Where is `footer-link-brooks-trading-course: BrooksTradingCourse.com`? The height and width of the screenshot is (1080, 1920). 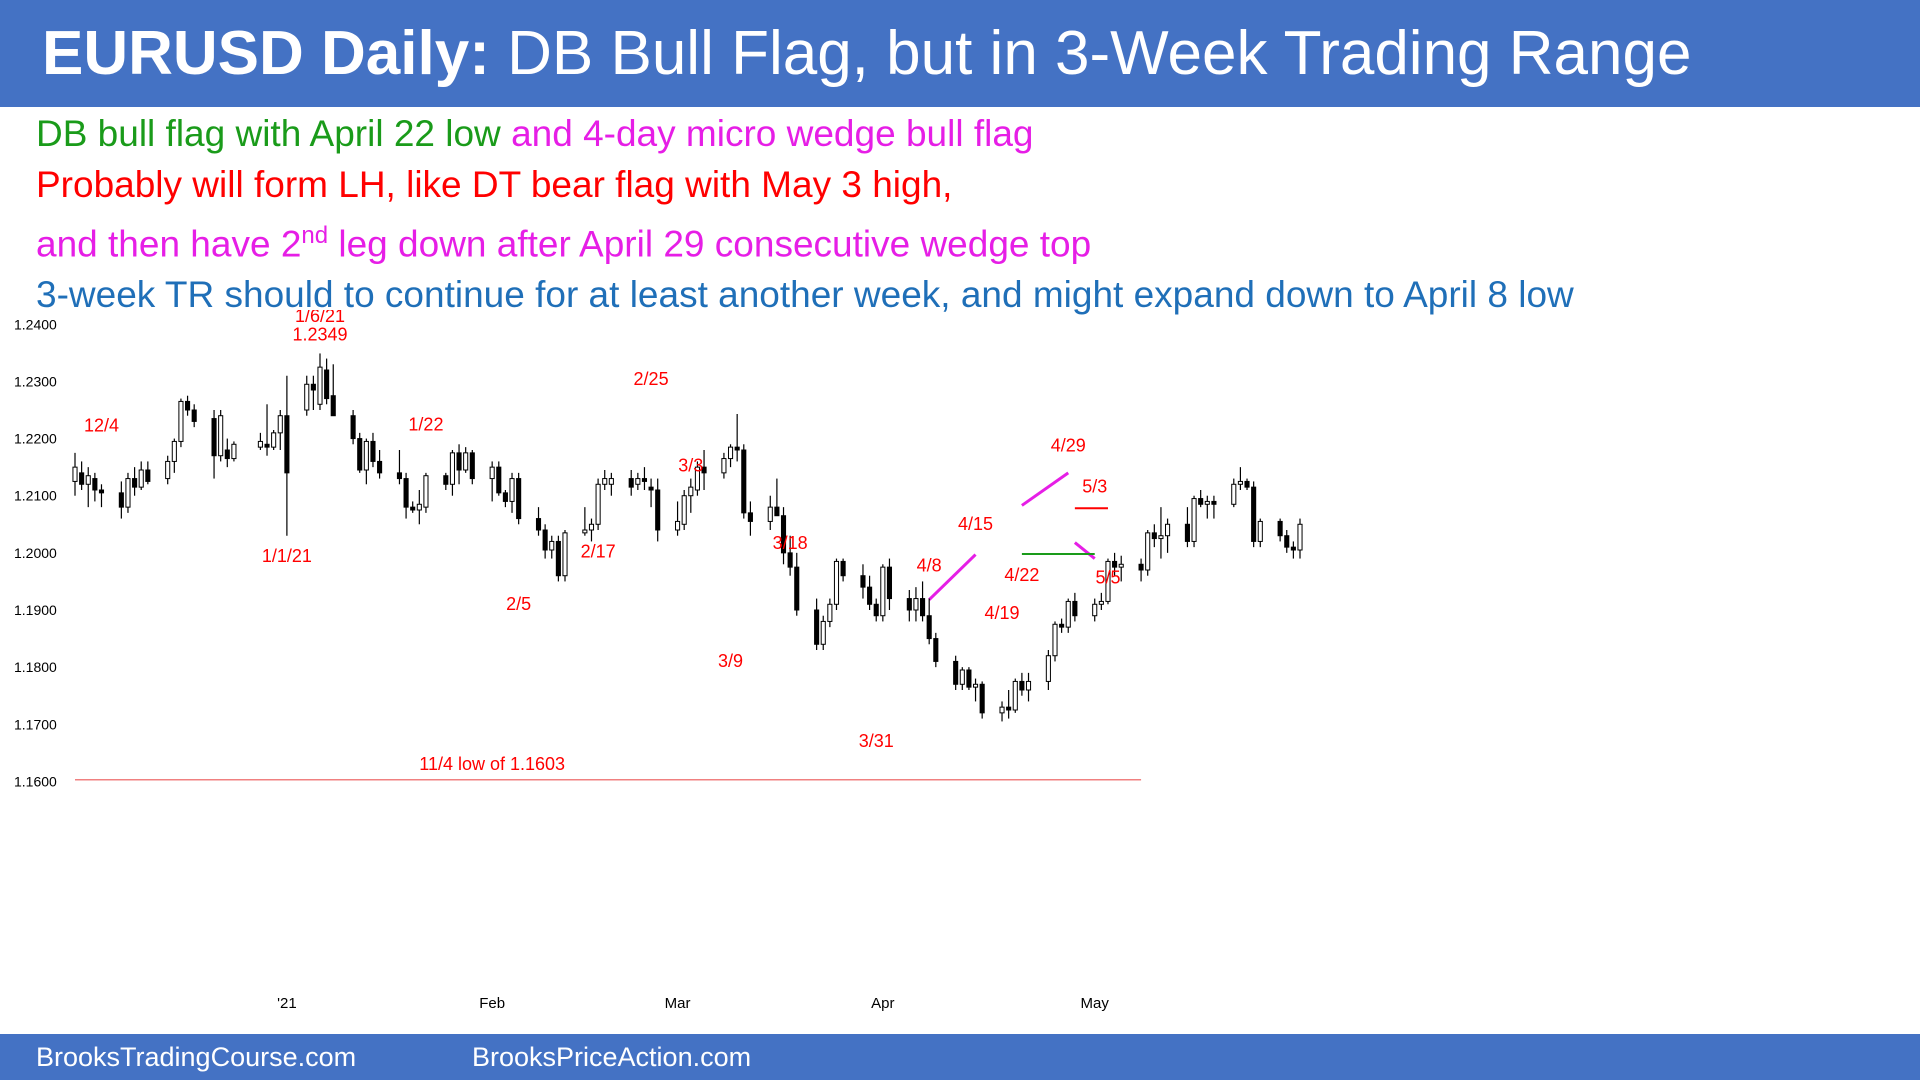 footer-link-brooks-trading-course: BrooksTradingCourse.com is located at coordinates (196, 1057).